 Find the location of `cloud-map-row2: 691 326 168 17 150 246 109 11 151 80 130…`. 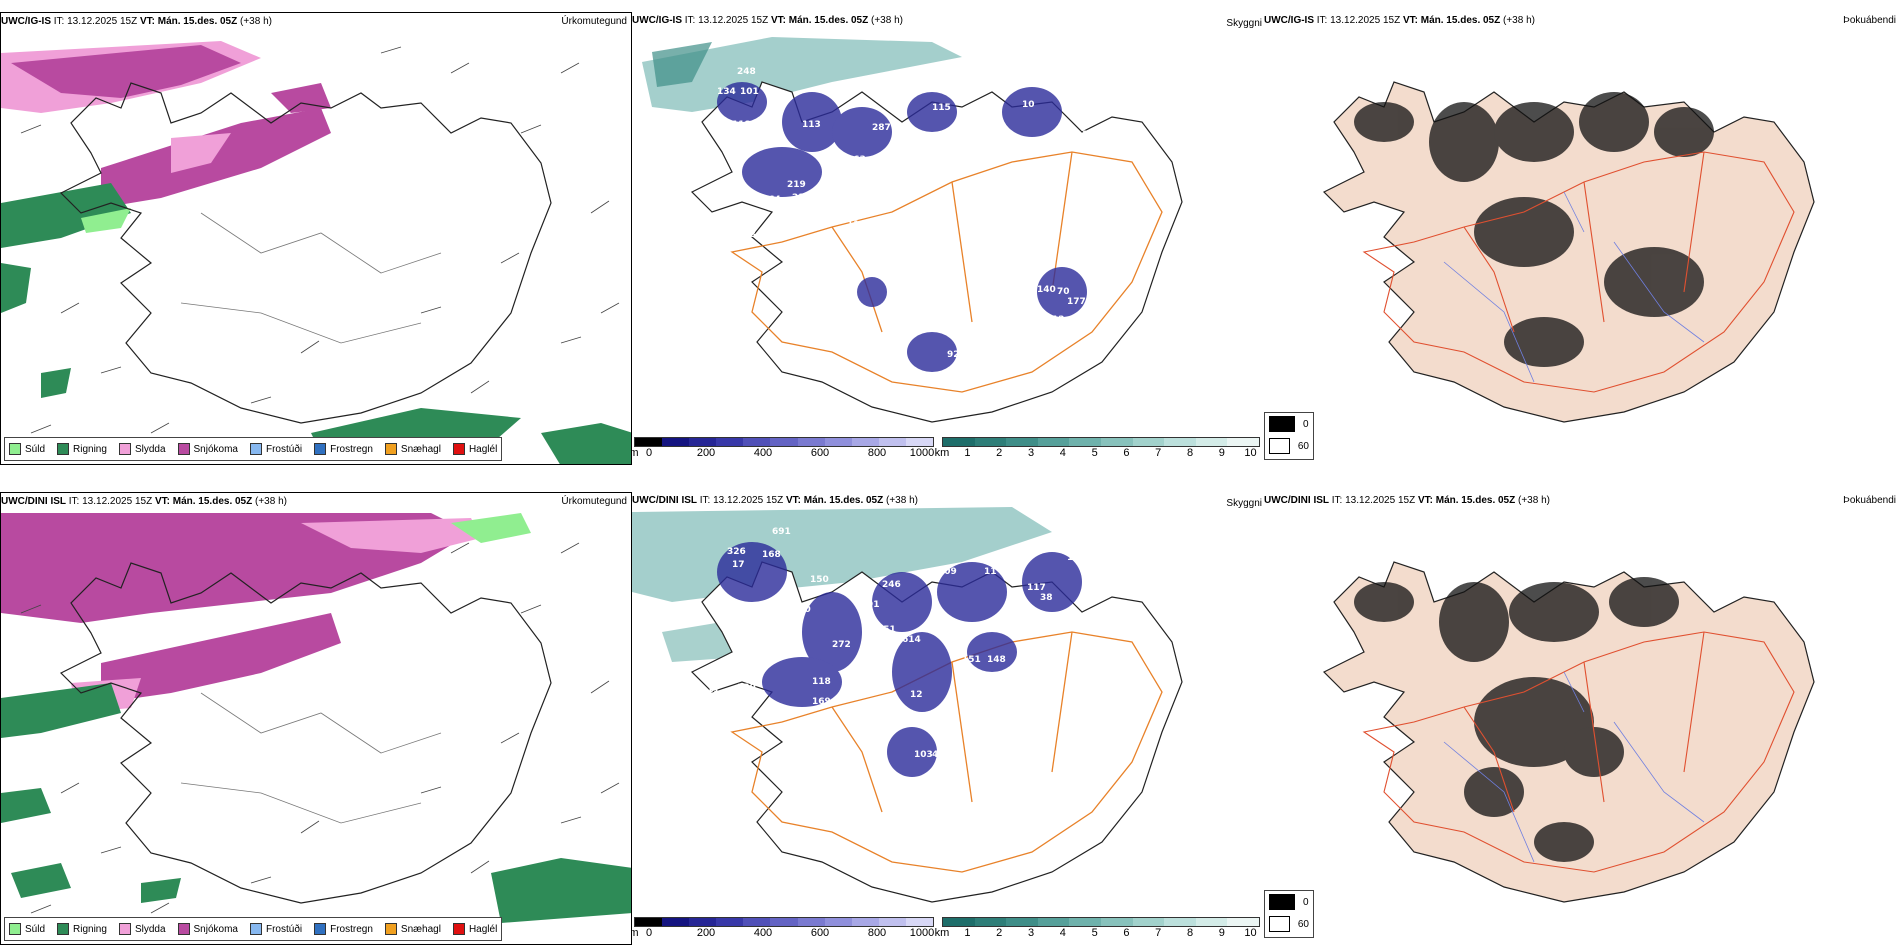

cloud-map-row2: 691 326 168 17 150 246 109 11 151 80 130… is located at coordinates (907, 705).